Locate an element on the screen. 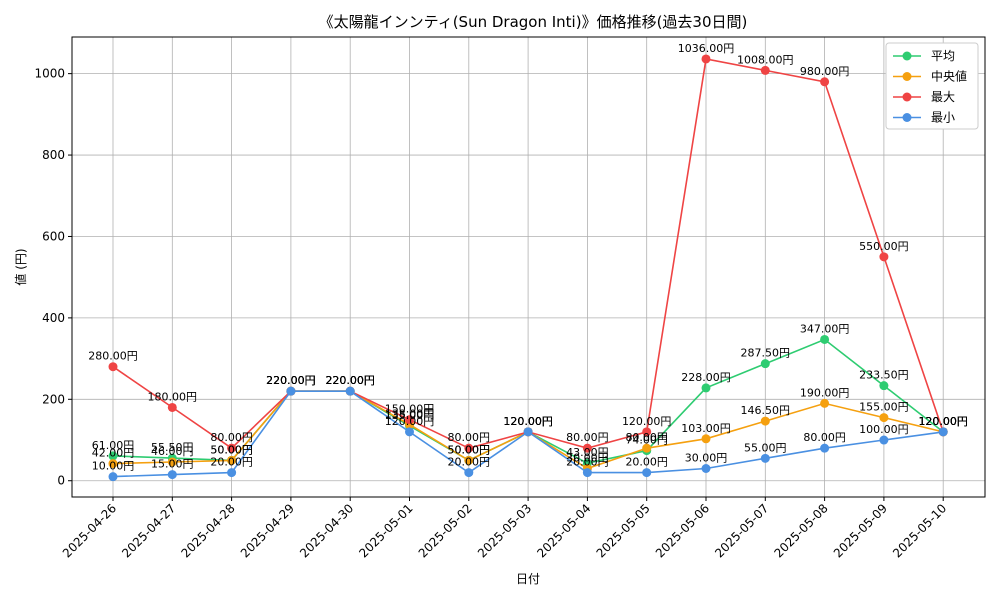 Image resolution: width=1000 pixels, height=600 pixels. data-label: 228.00円 is located at coordinates (706, 377).